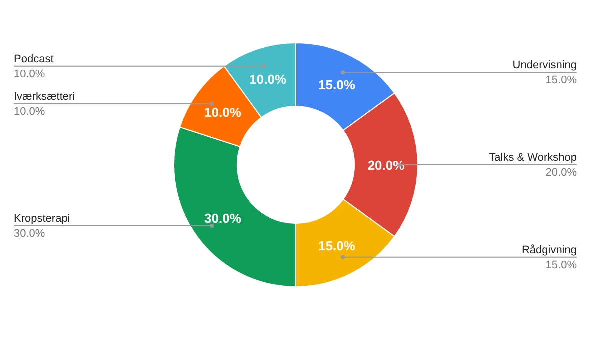  I want to click on slice-label: Iværksætteri, so click(45, 97).